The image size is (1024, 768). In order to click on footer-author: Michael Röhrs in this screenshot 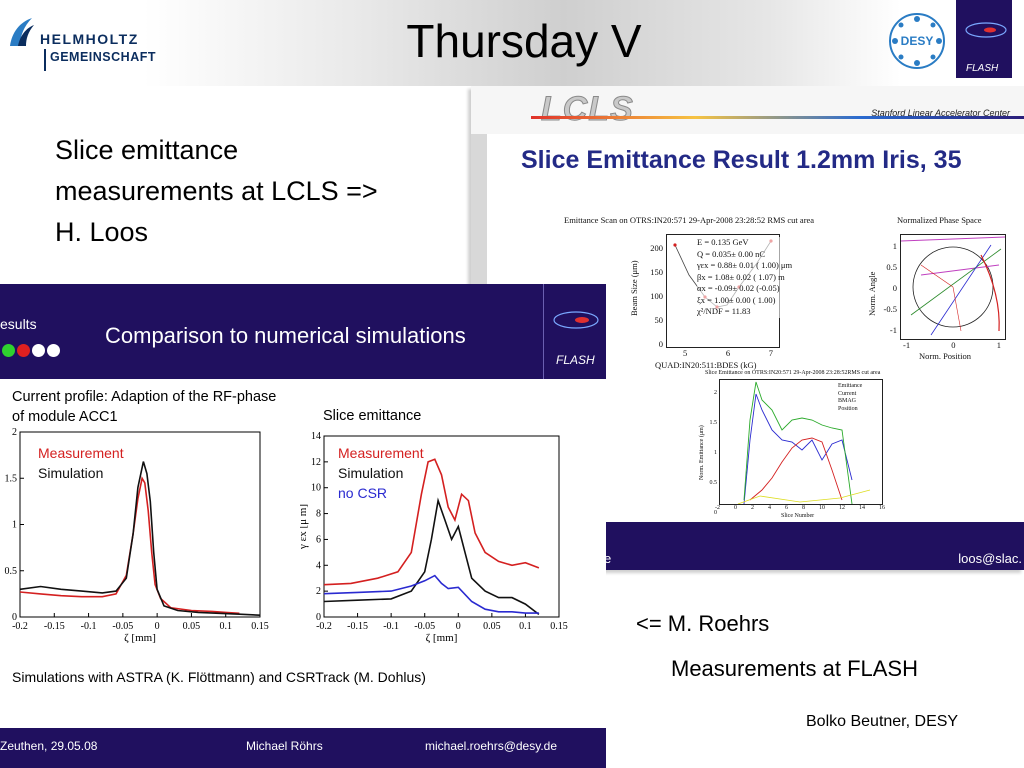, I will do `click(284, 746)`.